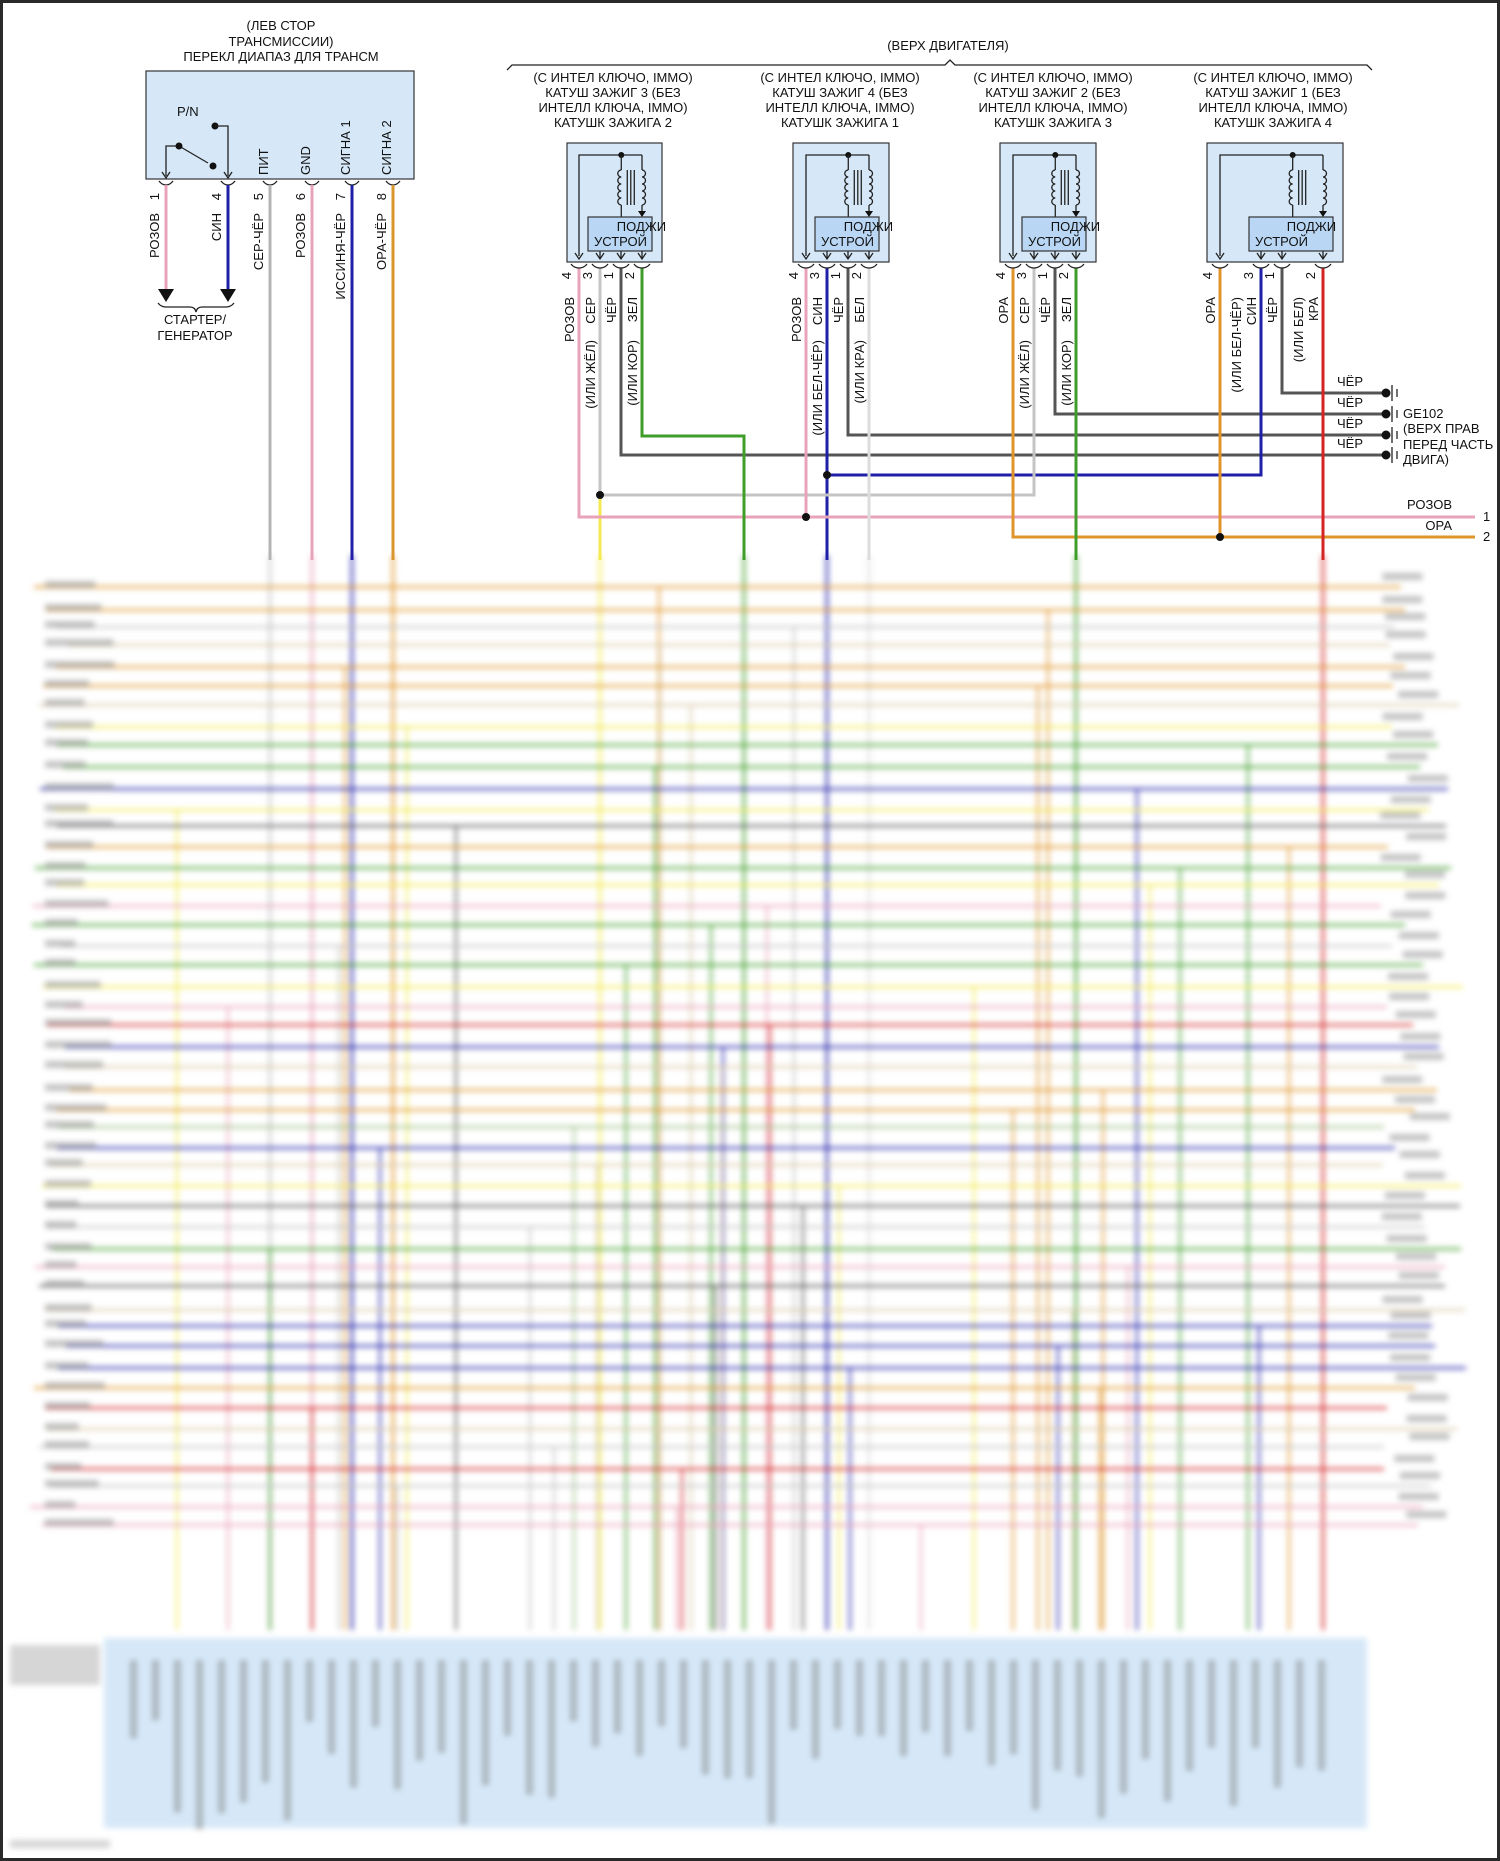 This screenshot has height=1861, width=1500. What do you see at coordinates (1049, 287) in the screenshot?
I see `coil-pin-1: 1 ЧЁР` at bounding box center [1049, 287].